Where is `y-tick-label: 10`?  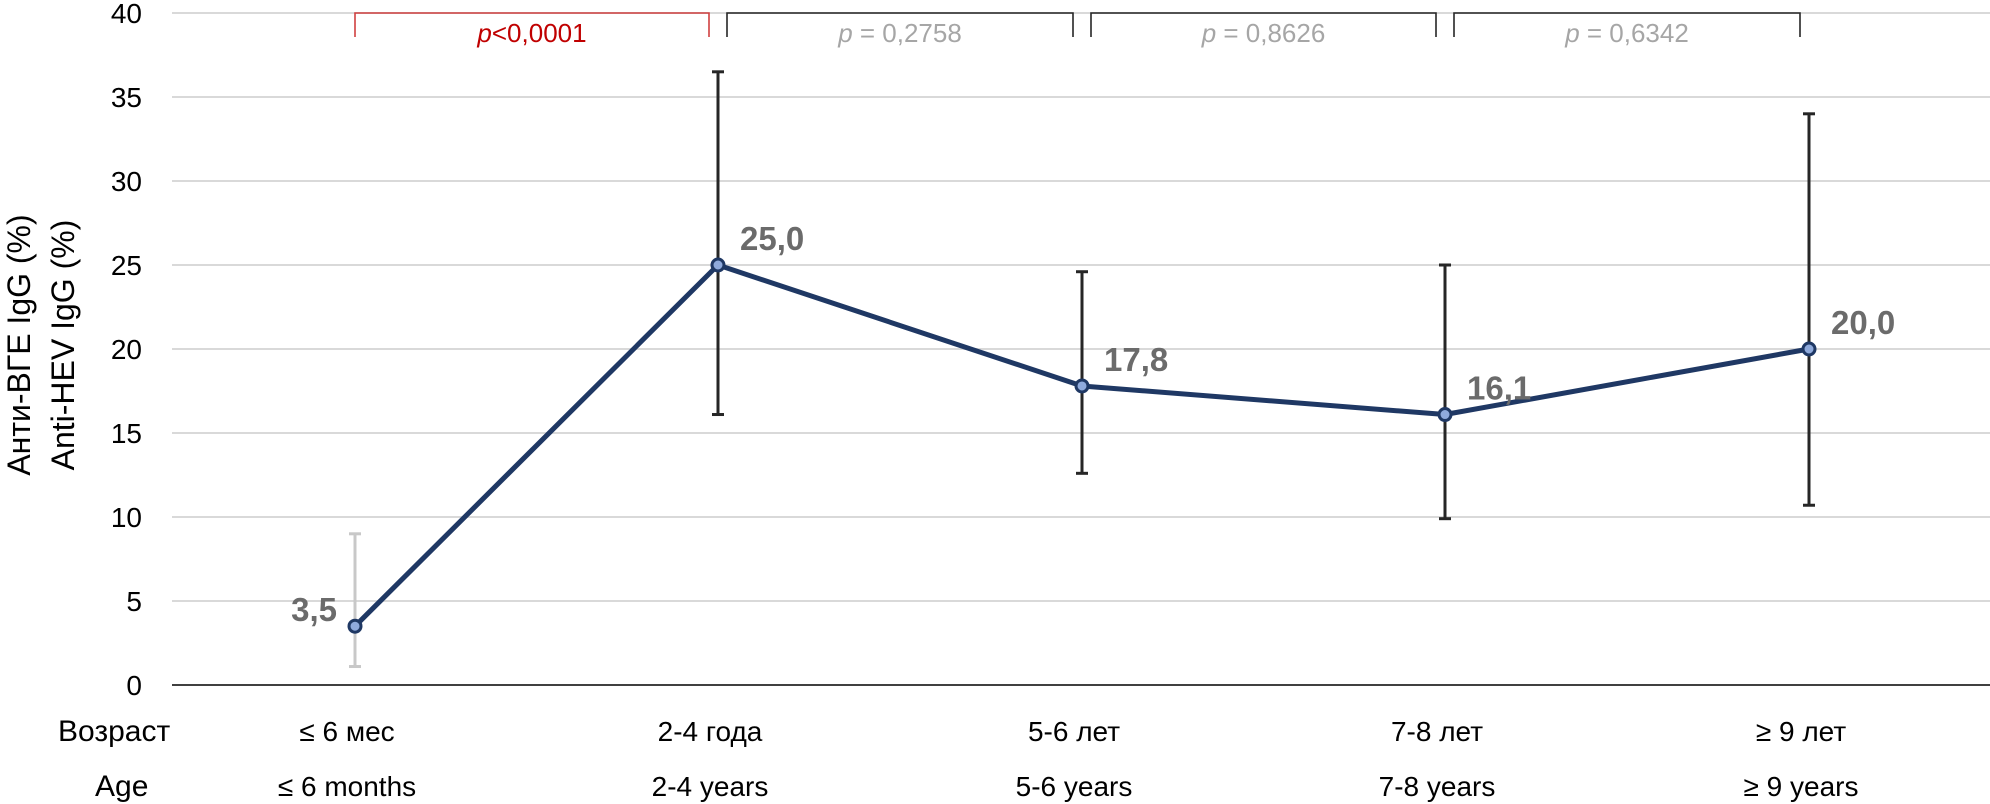
y-tick-label: 10 is located at coordinates (126, 517).